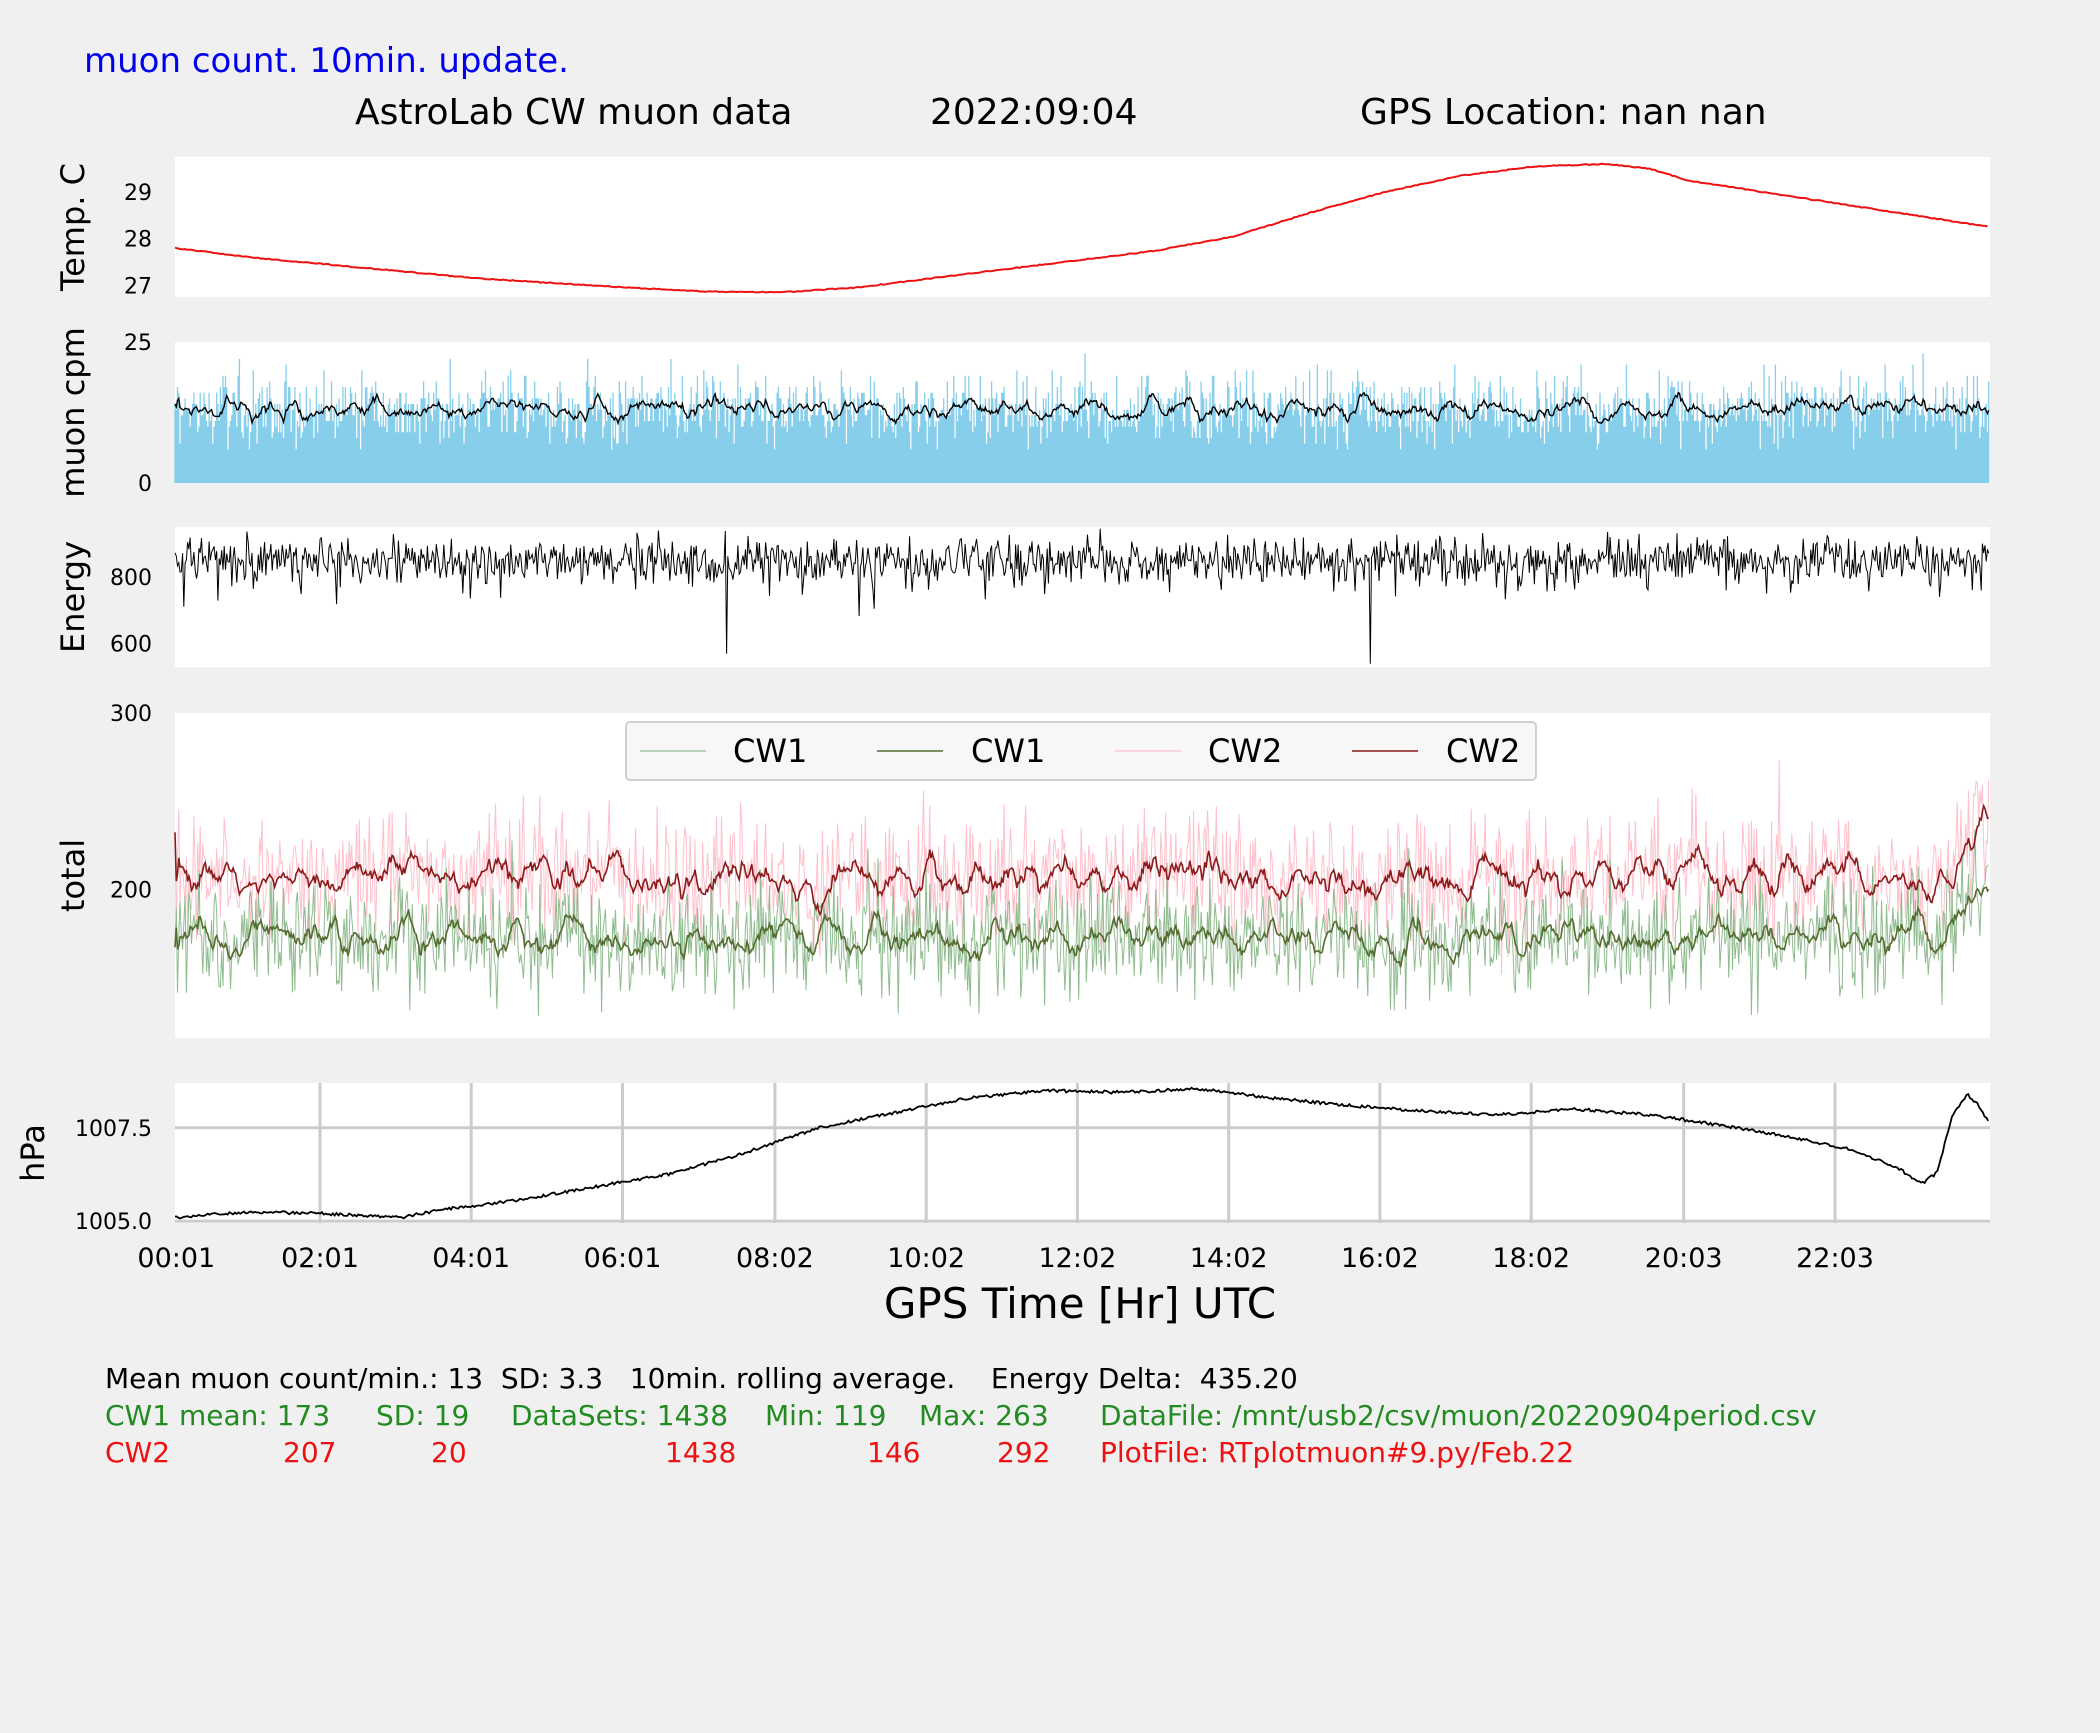 This screenshot has height=1733, width=2100. I want to click on energy-line, so click(1082, 596).